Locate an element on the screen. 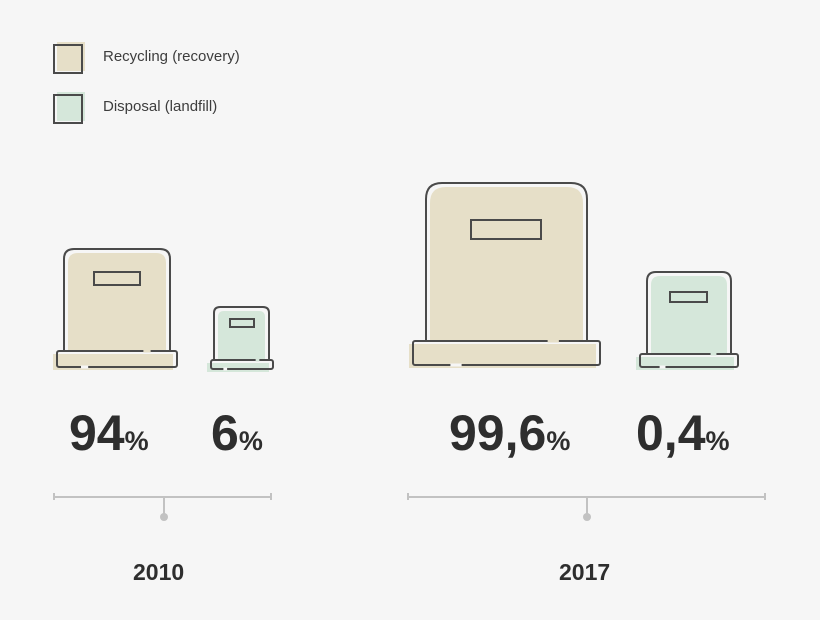 Image resolution: width=820 pixels, height=620 pixels. box-2017-disposal-base is located at coordinates (689, 360).